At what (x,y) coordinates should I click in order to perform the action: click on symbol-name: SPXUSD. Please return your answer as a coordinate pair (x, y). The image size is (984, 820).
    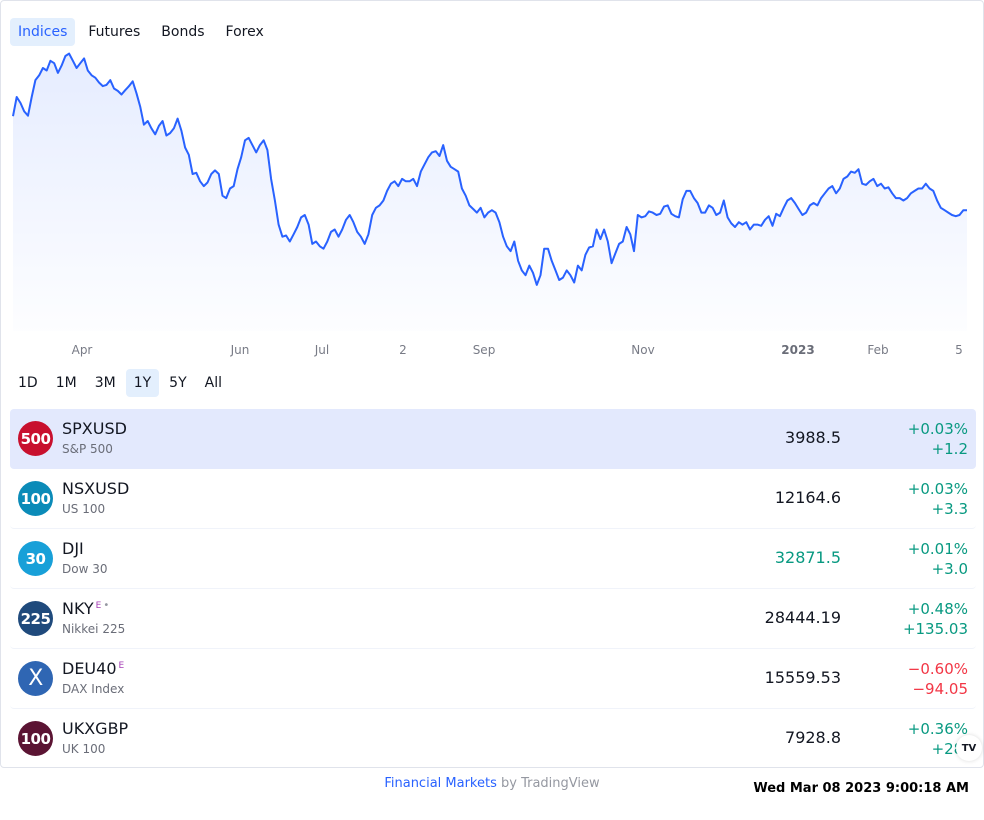
    Looking at the image, I should click on (94, 428).